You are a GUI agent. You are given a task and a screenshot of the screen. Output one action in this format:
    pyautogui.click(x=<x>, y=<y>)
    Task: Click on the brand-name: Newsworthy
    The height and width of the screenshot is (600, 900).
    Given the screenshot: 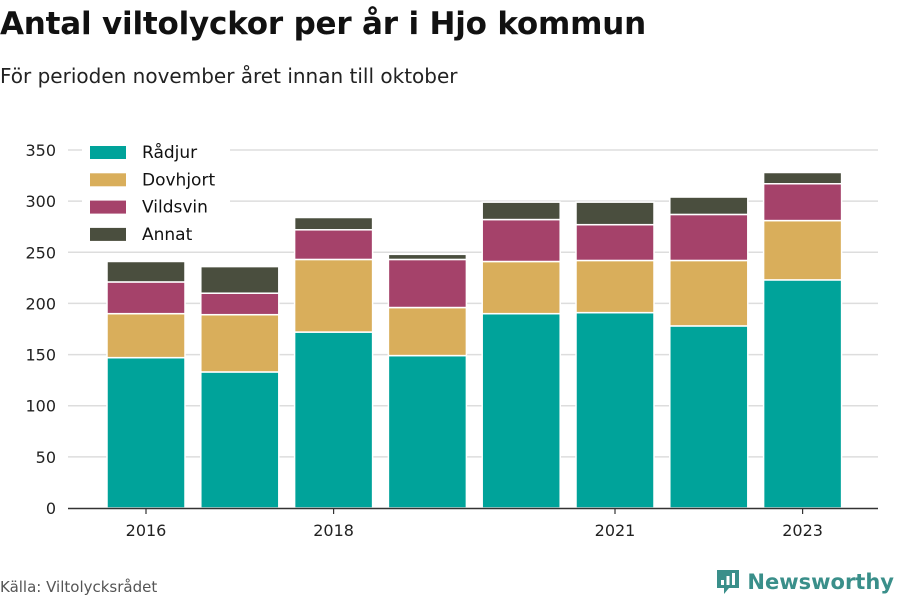 What is the action you would take?
    pyautogui.click(x=820, y=582)
    